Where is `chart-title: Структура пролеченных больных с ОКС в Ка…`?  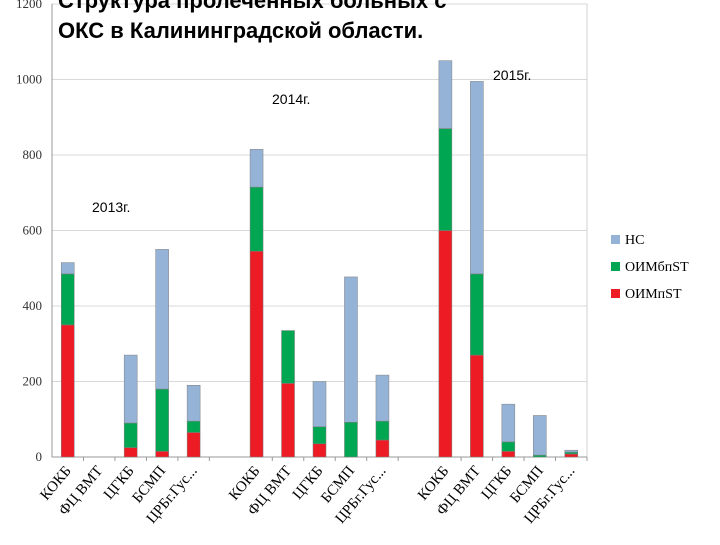
chart-title: Структура пролеченных больных с ОКС в Ка… is located at coordinates (338, 23).